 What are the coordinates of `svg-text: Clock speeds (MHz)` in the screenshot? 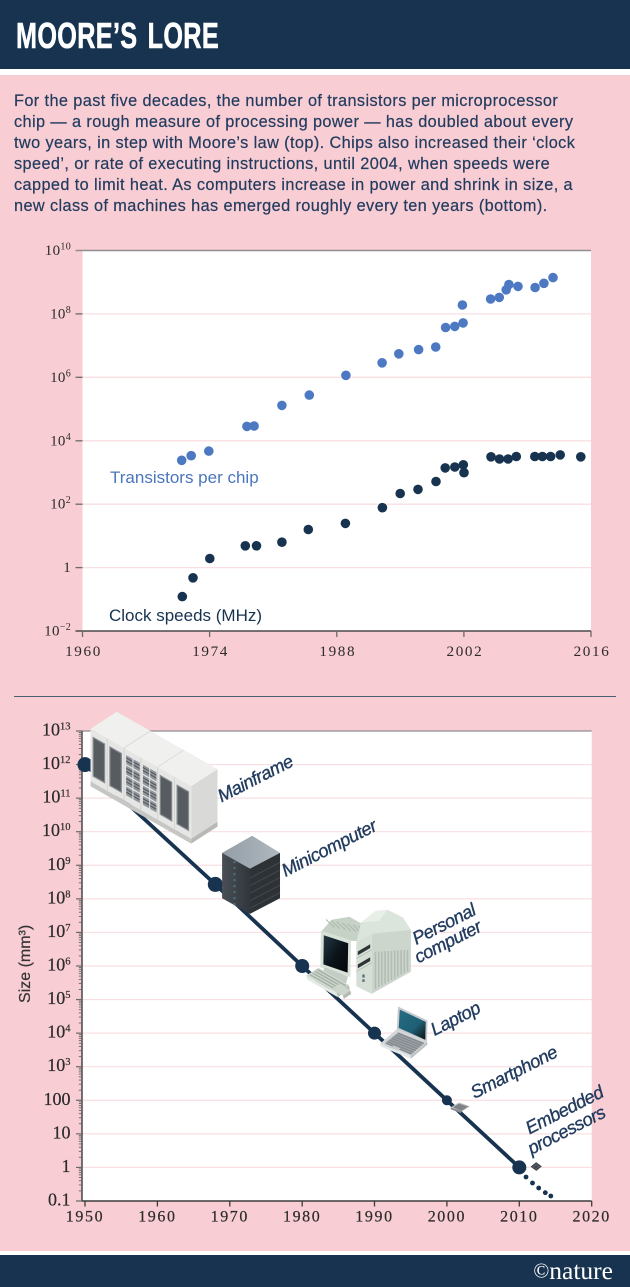 It's located at (185, 615).